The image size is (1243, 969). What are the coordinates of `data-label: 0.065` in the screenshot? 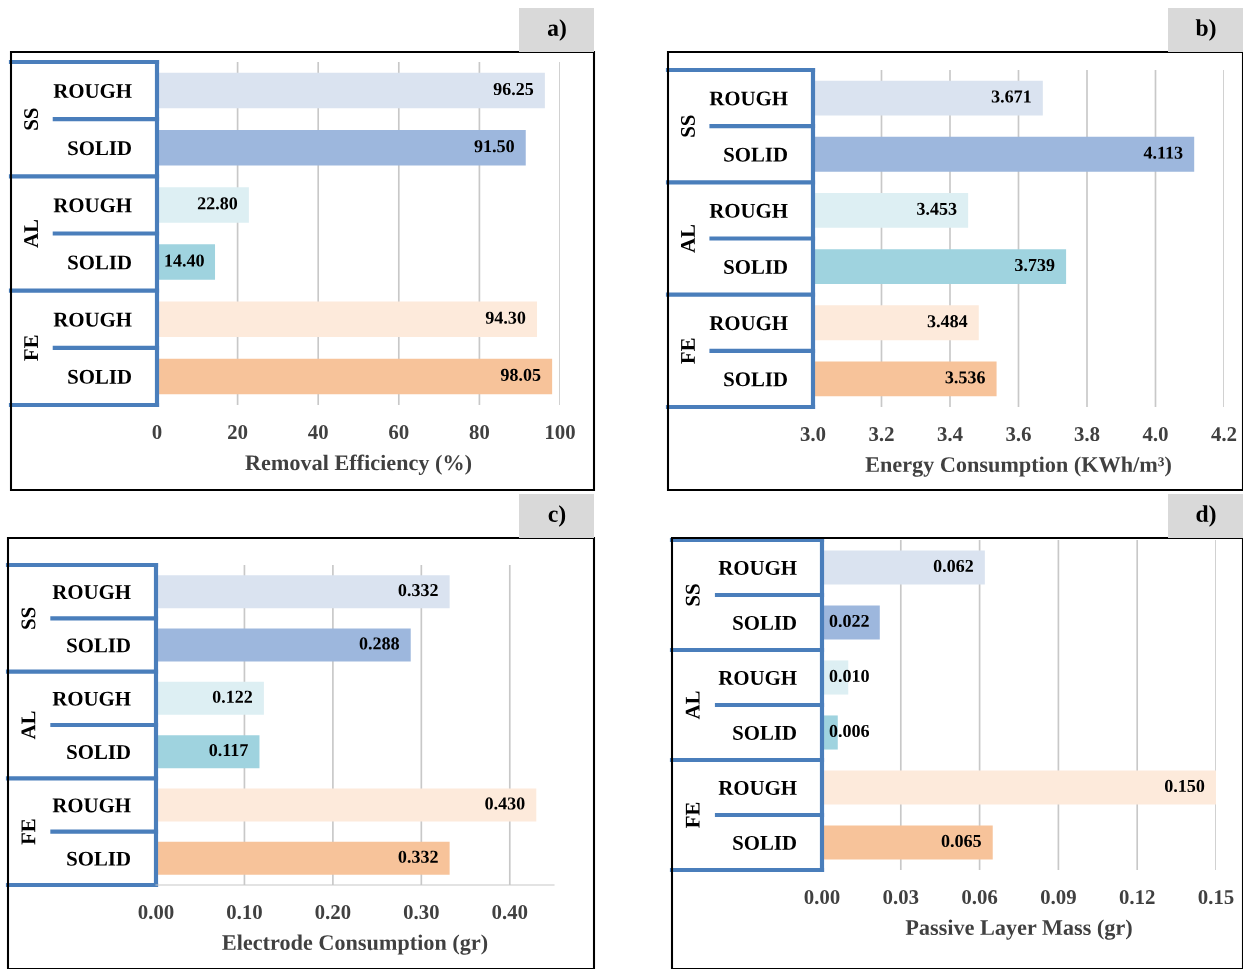 It's located at (961, 841).